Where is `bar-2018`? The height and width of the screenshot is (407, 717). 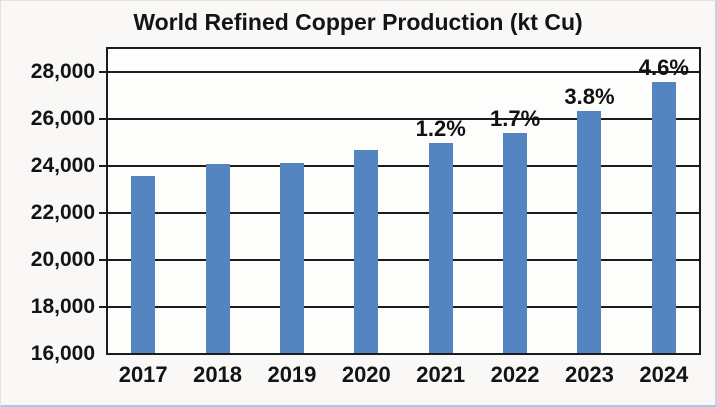 bar-2018 is located at coordinates (217, 258).